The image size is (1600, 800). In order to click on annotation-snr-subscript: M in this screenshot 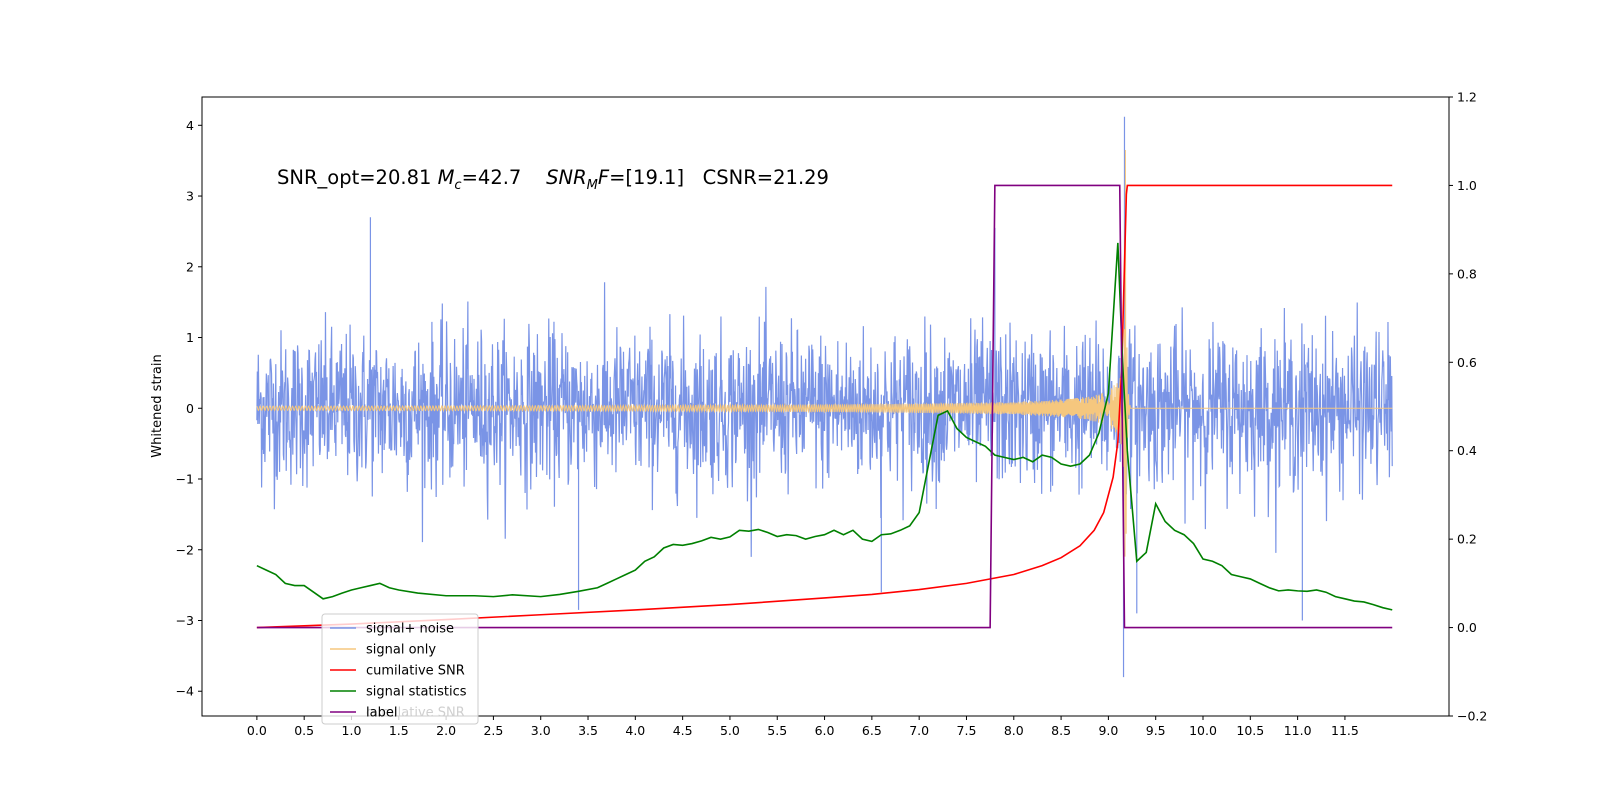, I will do `click(592, 185)`.